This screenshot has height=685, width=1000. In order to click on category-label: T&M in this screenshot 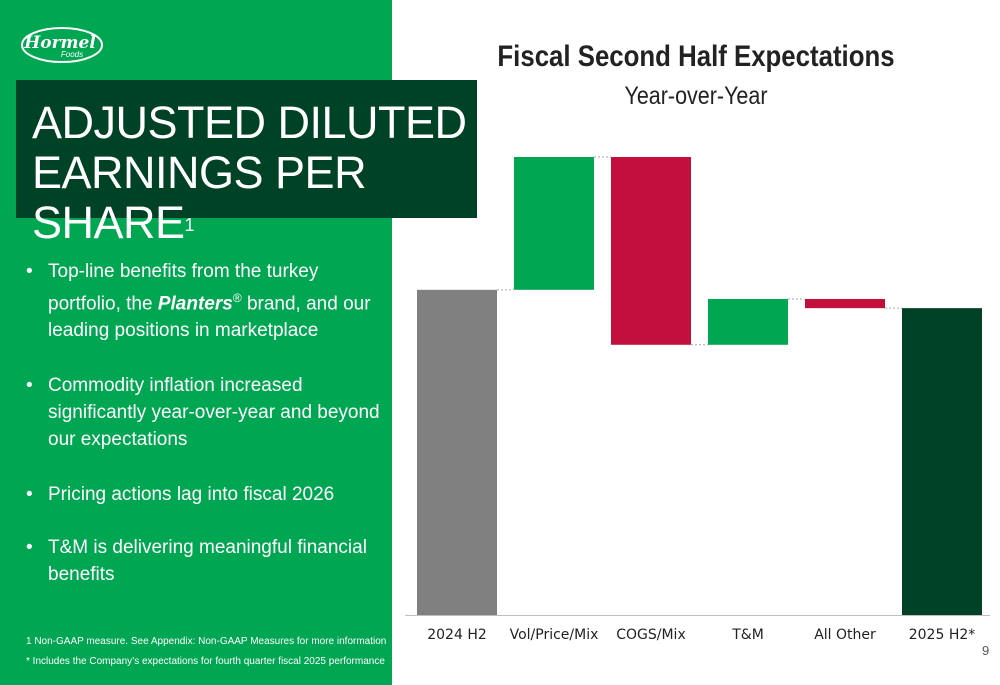, I will do `click(747, 635)`.